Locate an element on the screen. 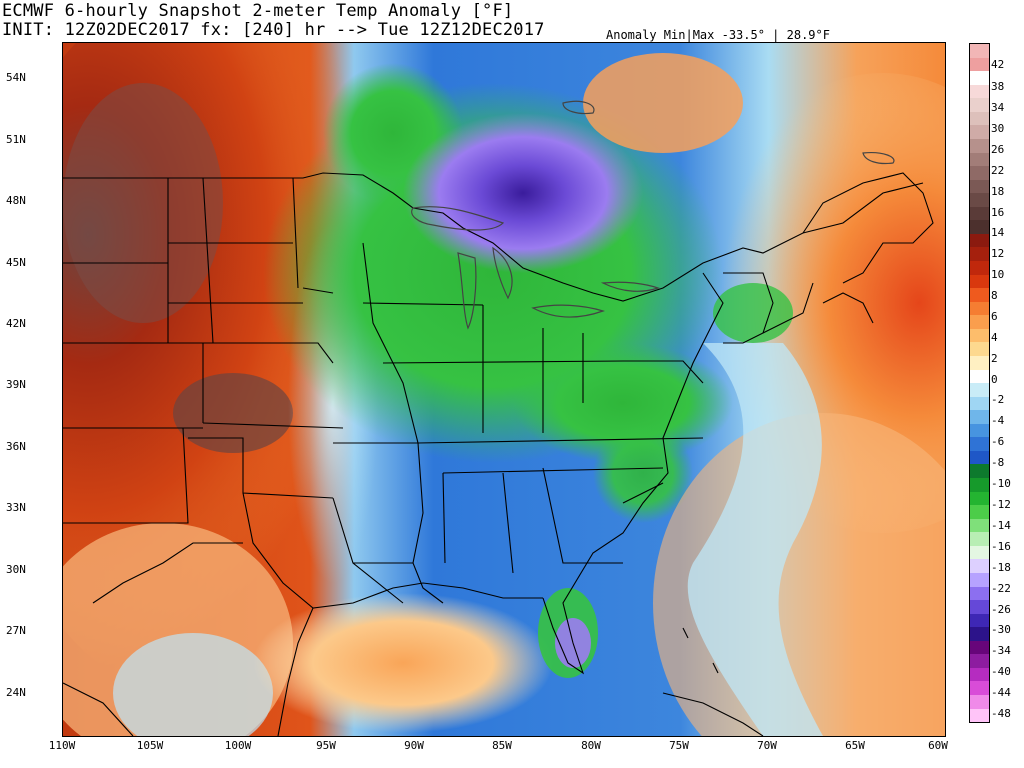  colorbar-label: -4 is located at coordinates (998, 420).